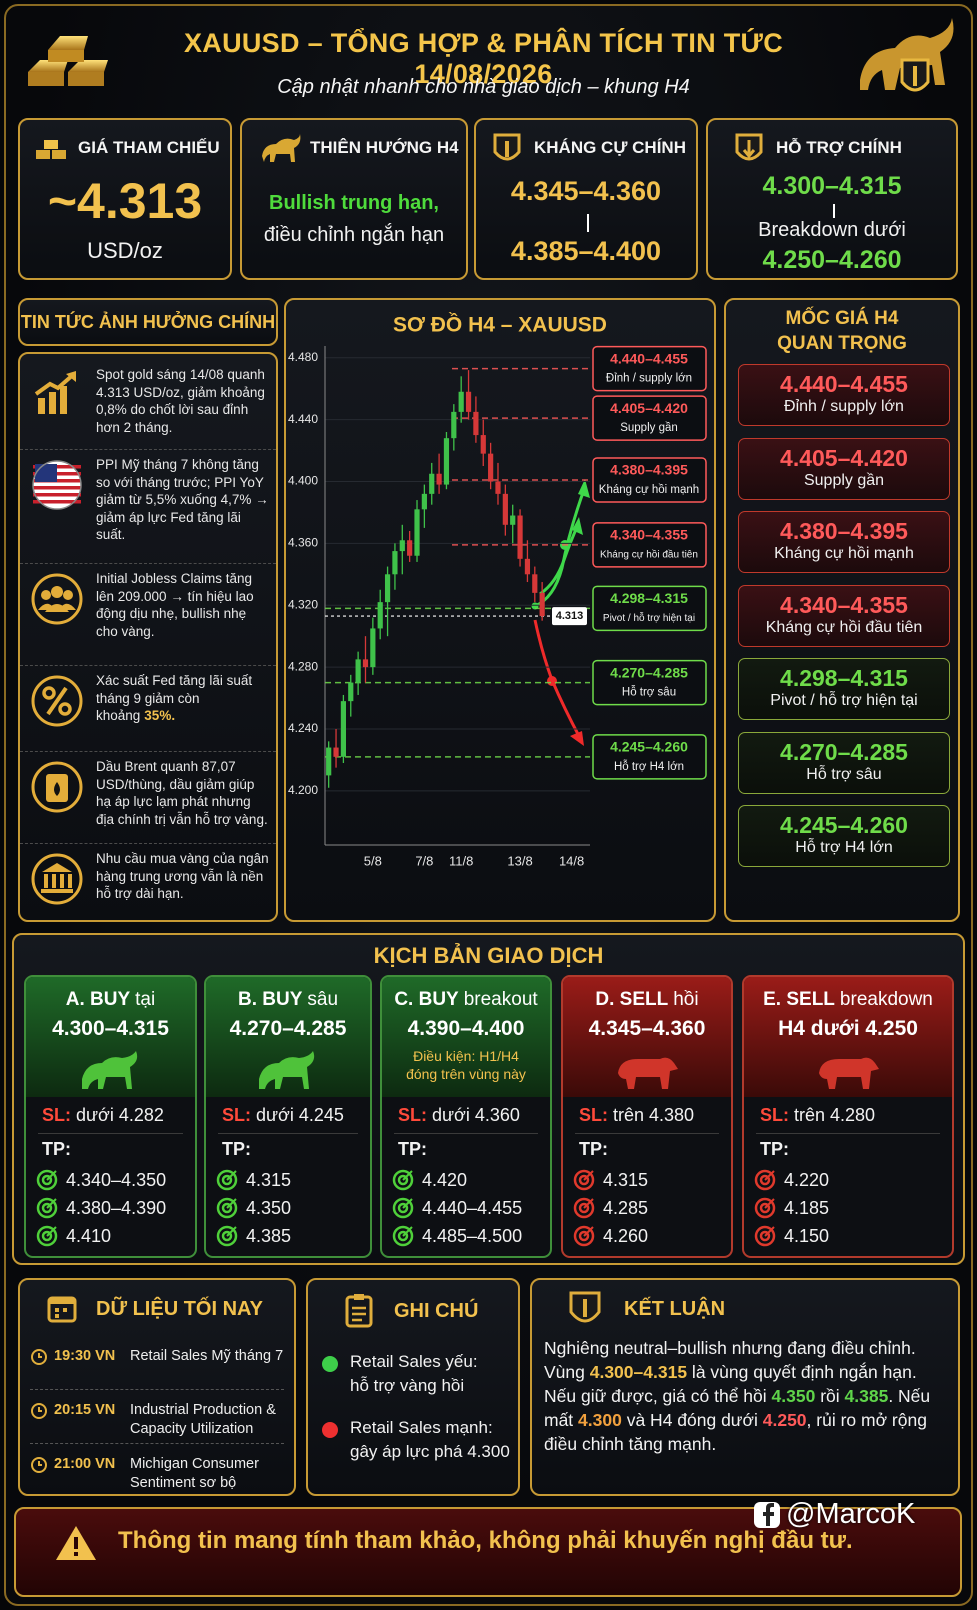 This screenshot has width=977, height=1610. What do you see at coordinates (817, 1115) in the screenshot?
I see `stop-loss: SL: trên 4.280` at bounding box center [817, 1115].